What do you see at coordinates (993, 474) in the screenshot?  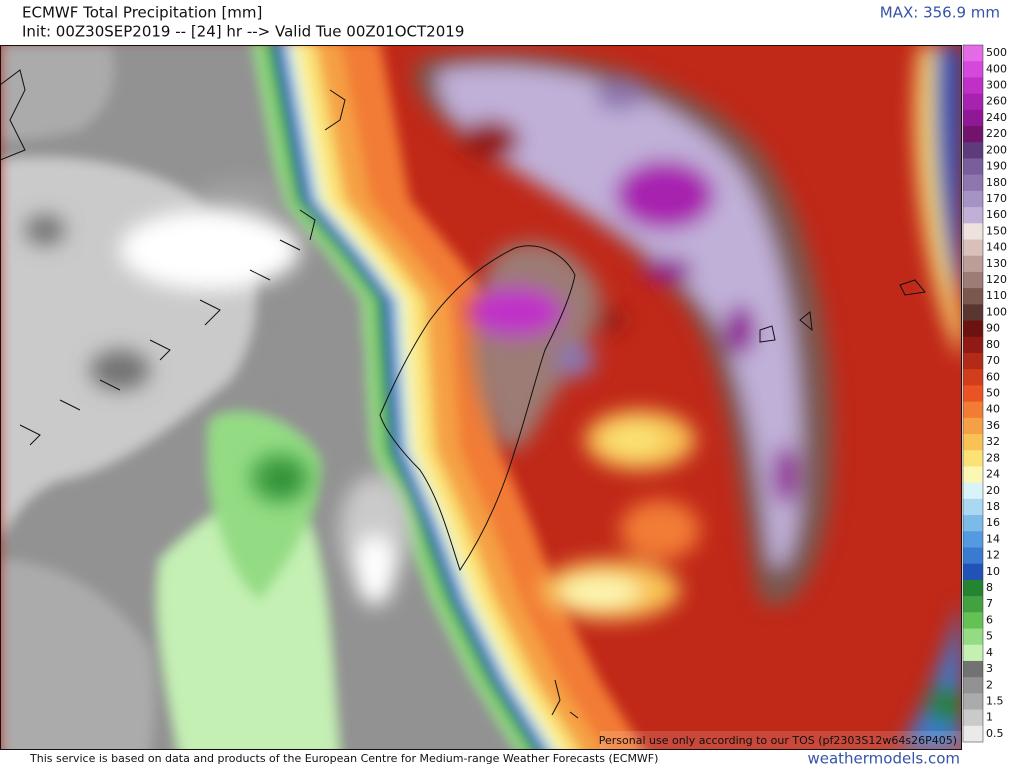 I see `colorbar-label: 24` at bounding box center [993, 474].